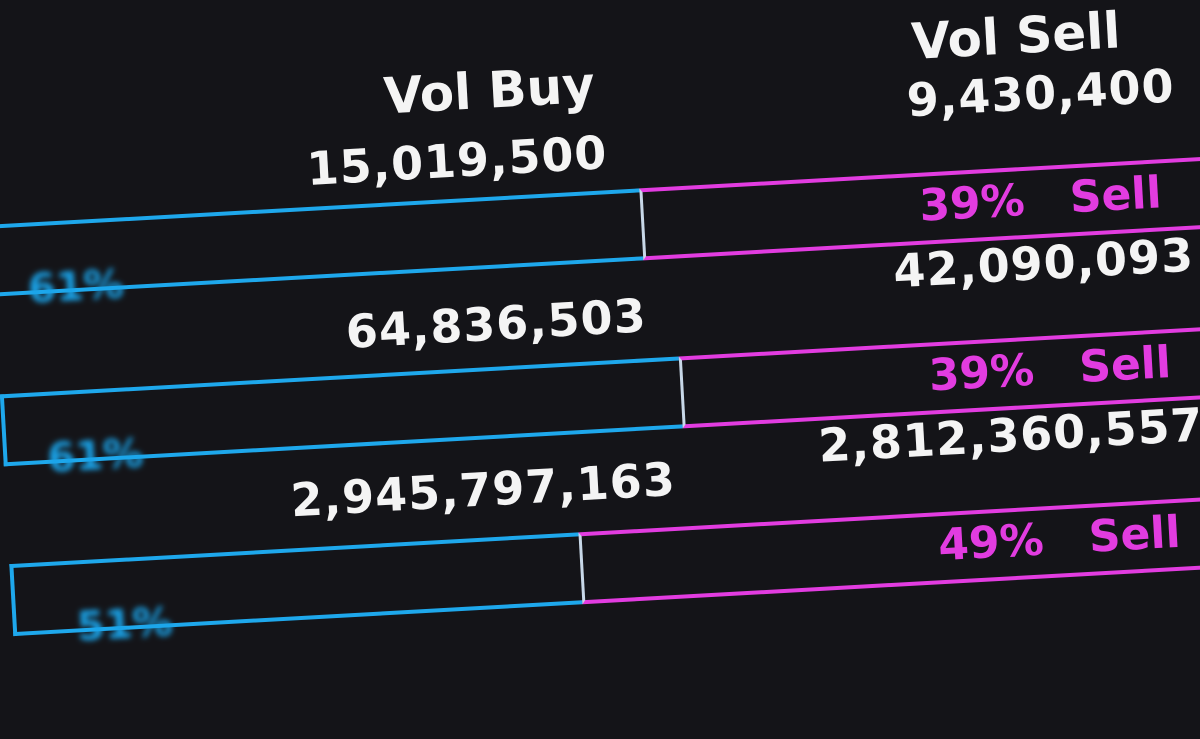 Image resolution: width=1200 pixels, height=739 pixels. I want to click on buy-bar: 51%, so click(296, 591).